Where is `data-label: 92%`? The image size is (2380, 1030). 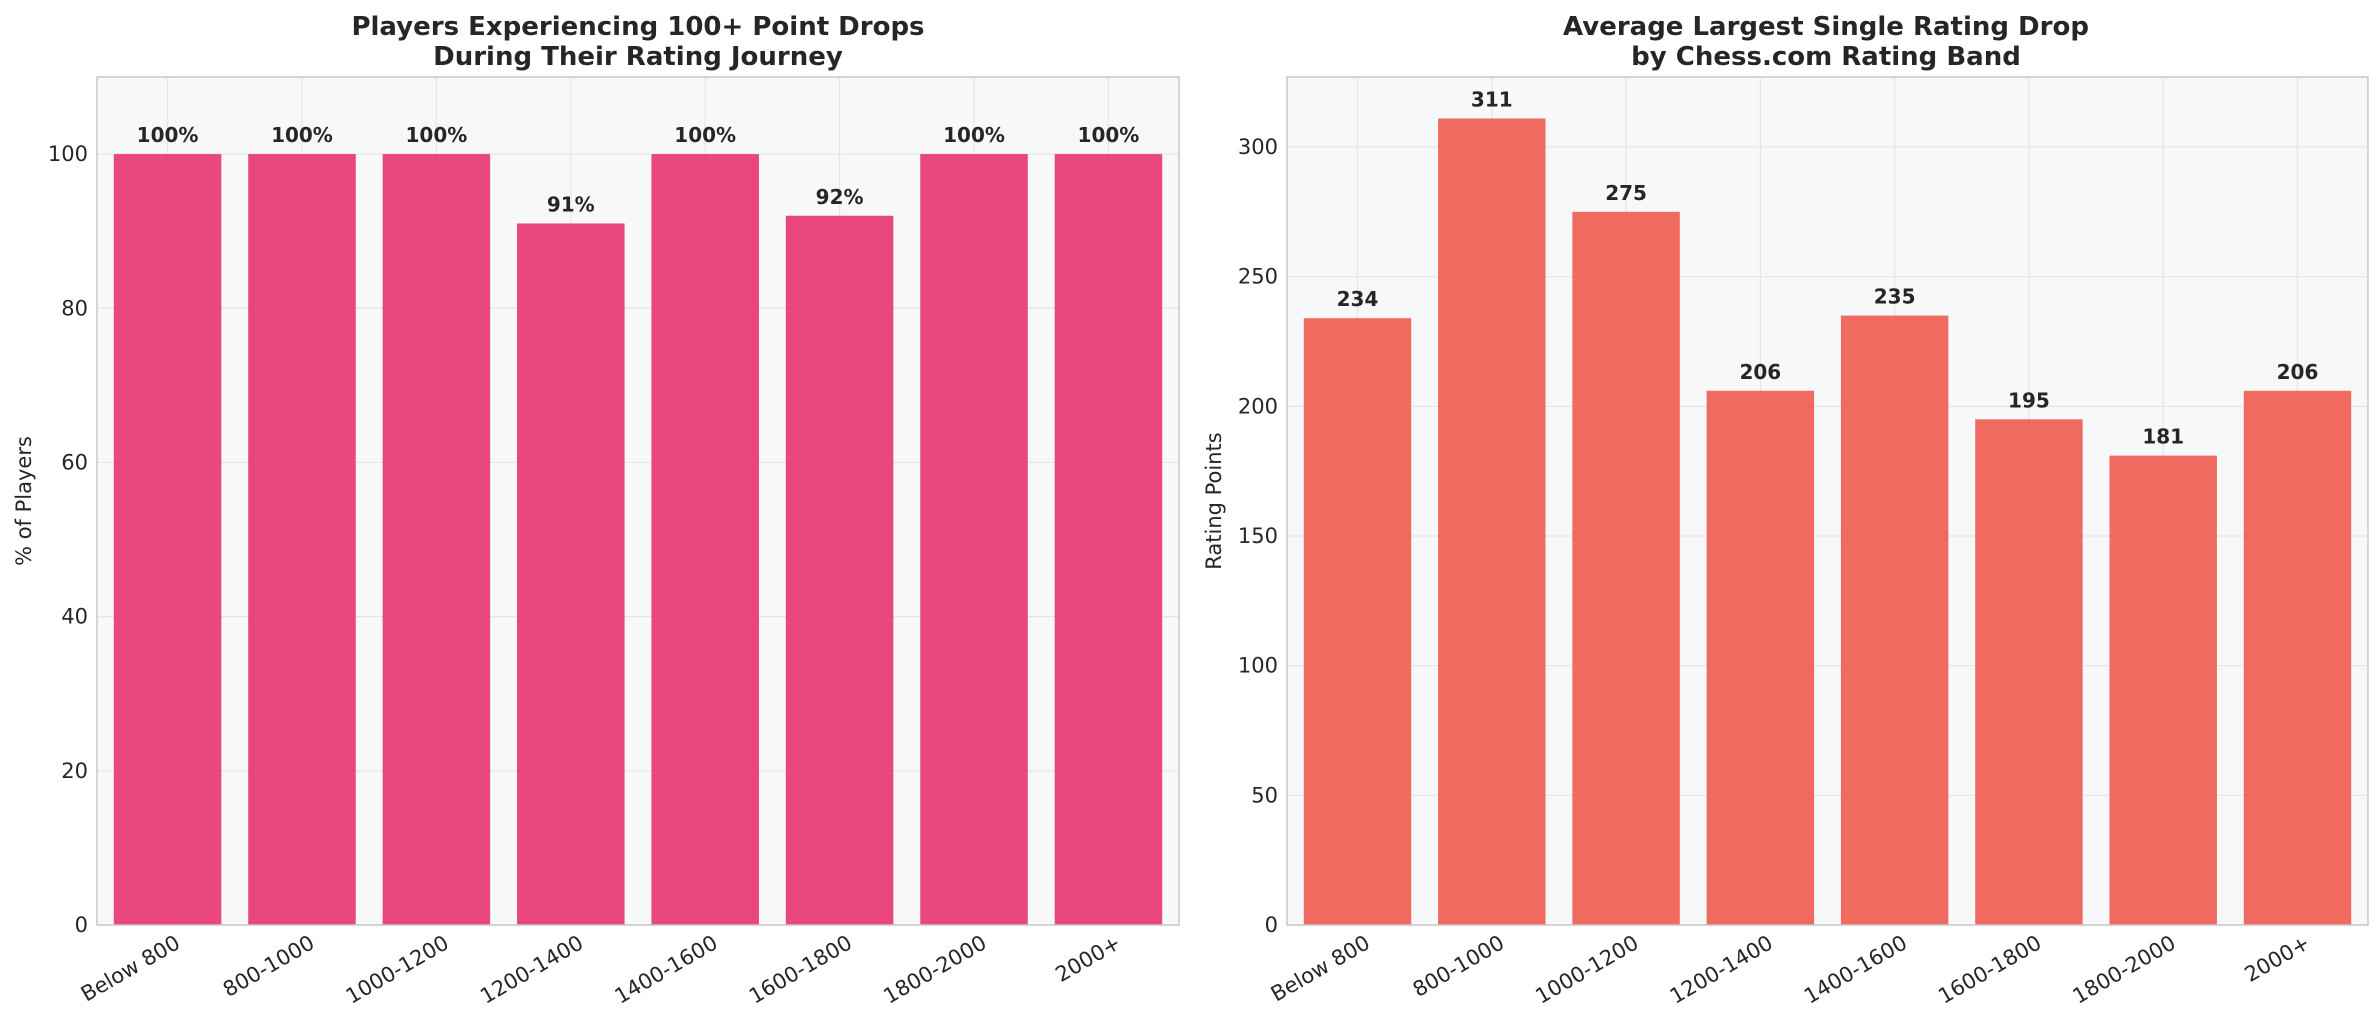 data-label: 92% is located at coordinates (840, 197).